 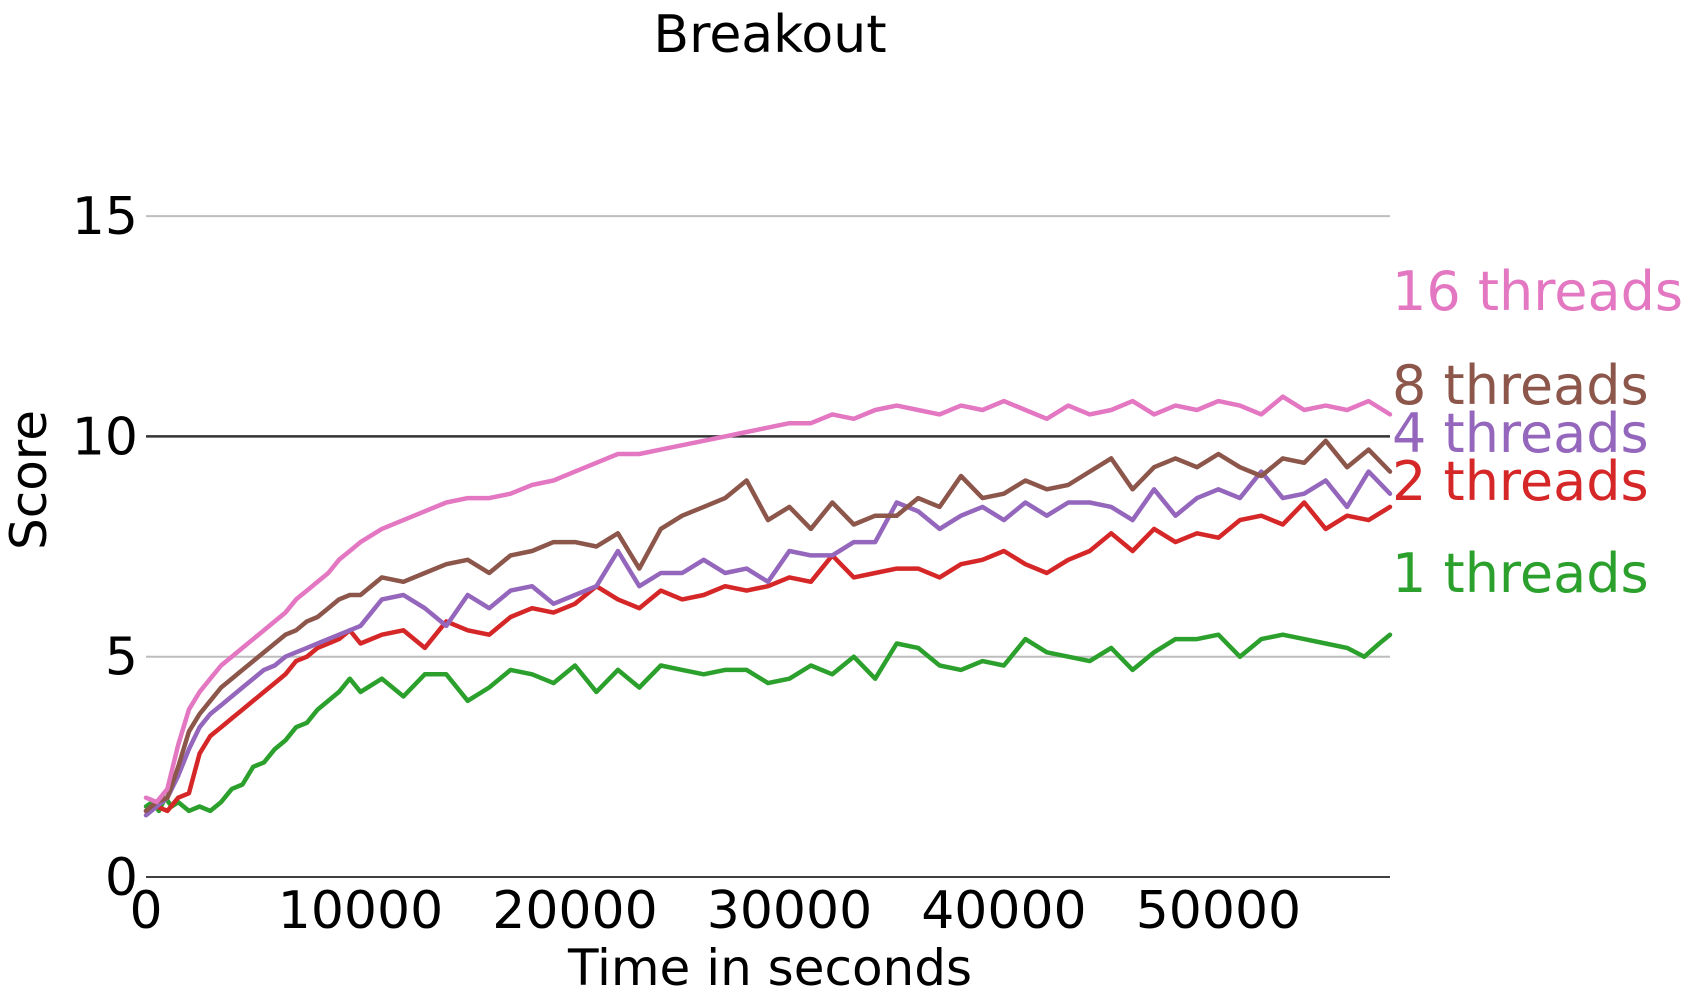 What do you see at coordinates (360, 911) in the screenshot?
I see `x-tick-label: 10000` at bounding box center [360, 911].